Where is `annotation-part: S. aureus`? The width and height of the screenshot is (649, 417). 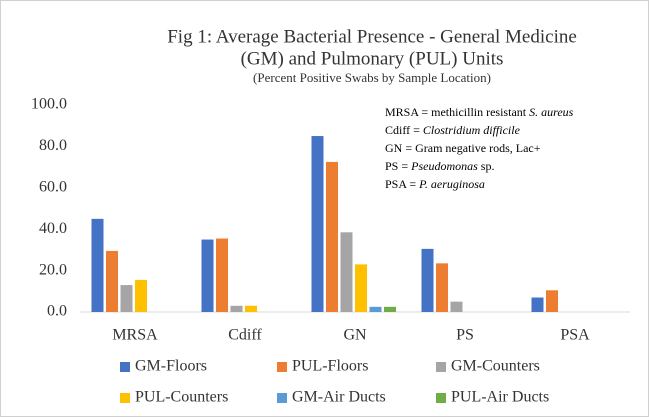
annotation-part: S. aureus is located at coordinates (551, 112).